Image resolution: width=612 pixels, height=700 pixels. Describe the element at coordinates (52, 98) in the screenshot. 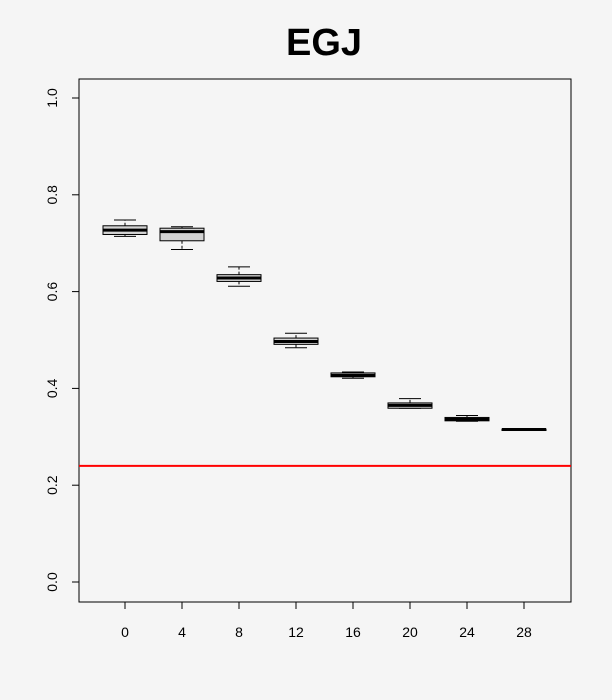

I see `y-tick-label: 1.0` at that location.